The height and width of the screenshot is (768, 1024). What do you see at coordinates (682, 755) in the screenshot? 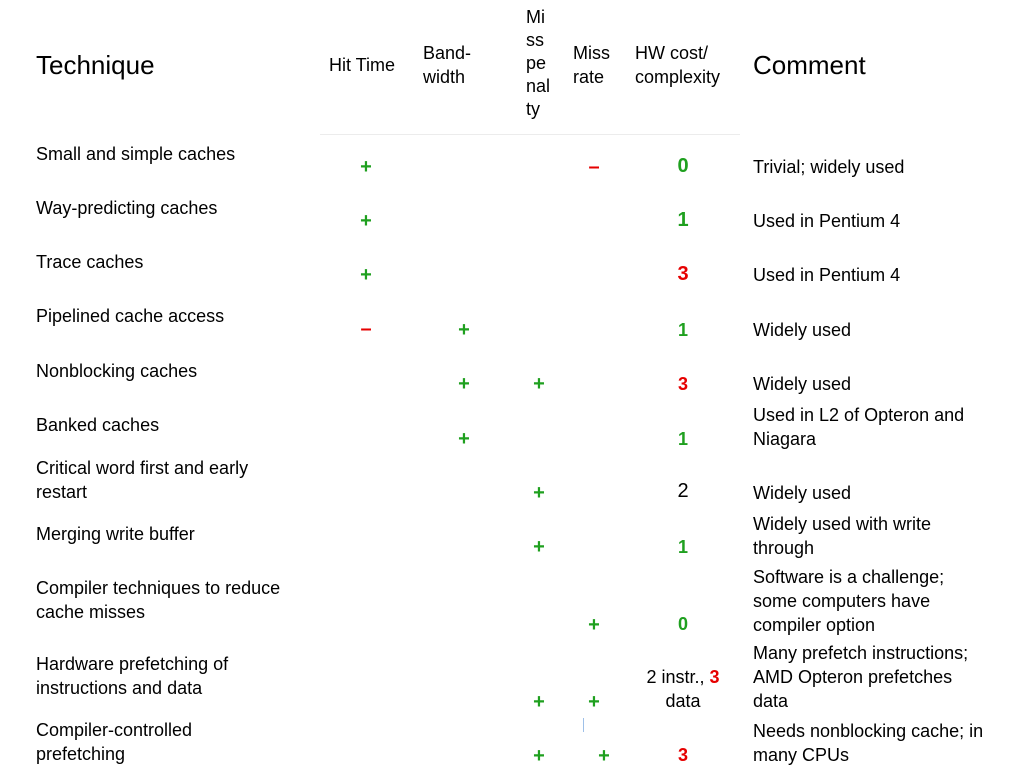
I see `row-11-hw-cost: 3` at bounding box center [682, 755].